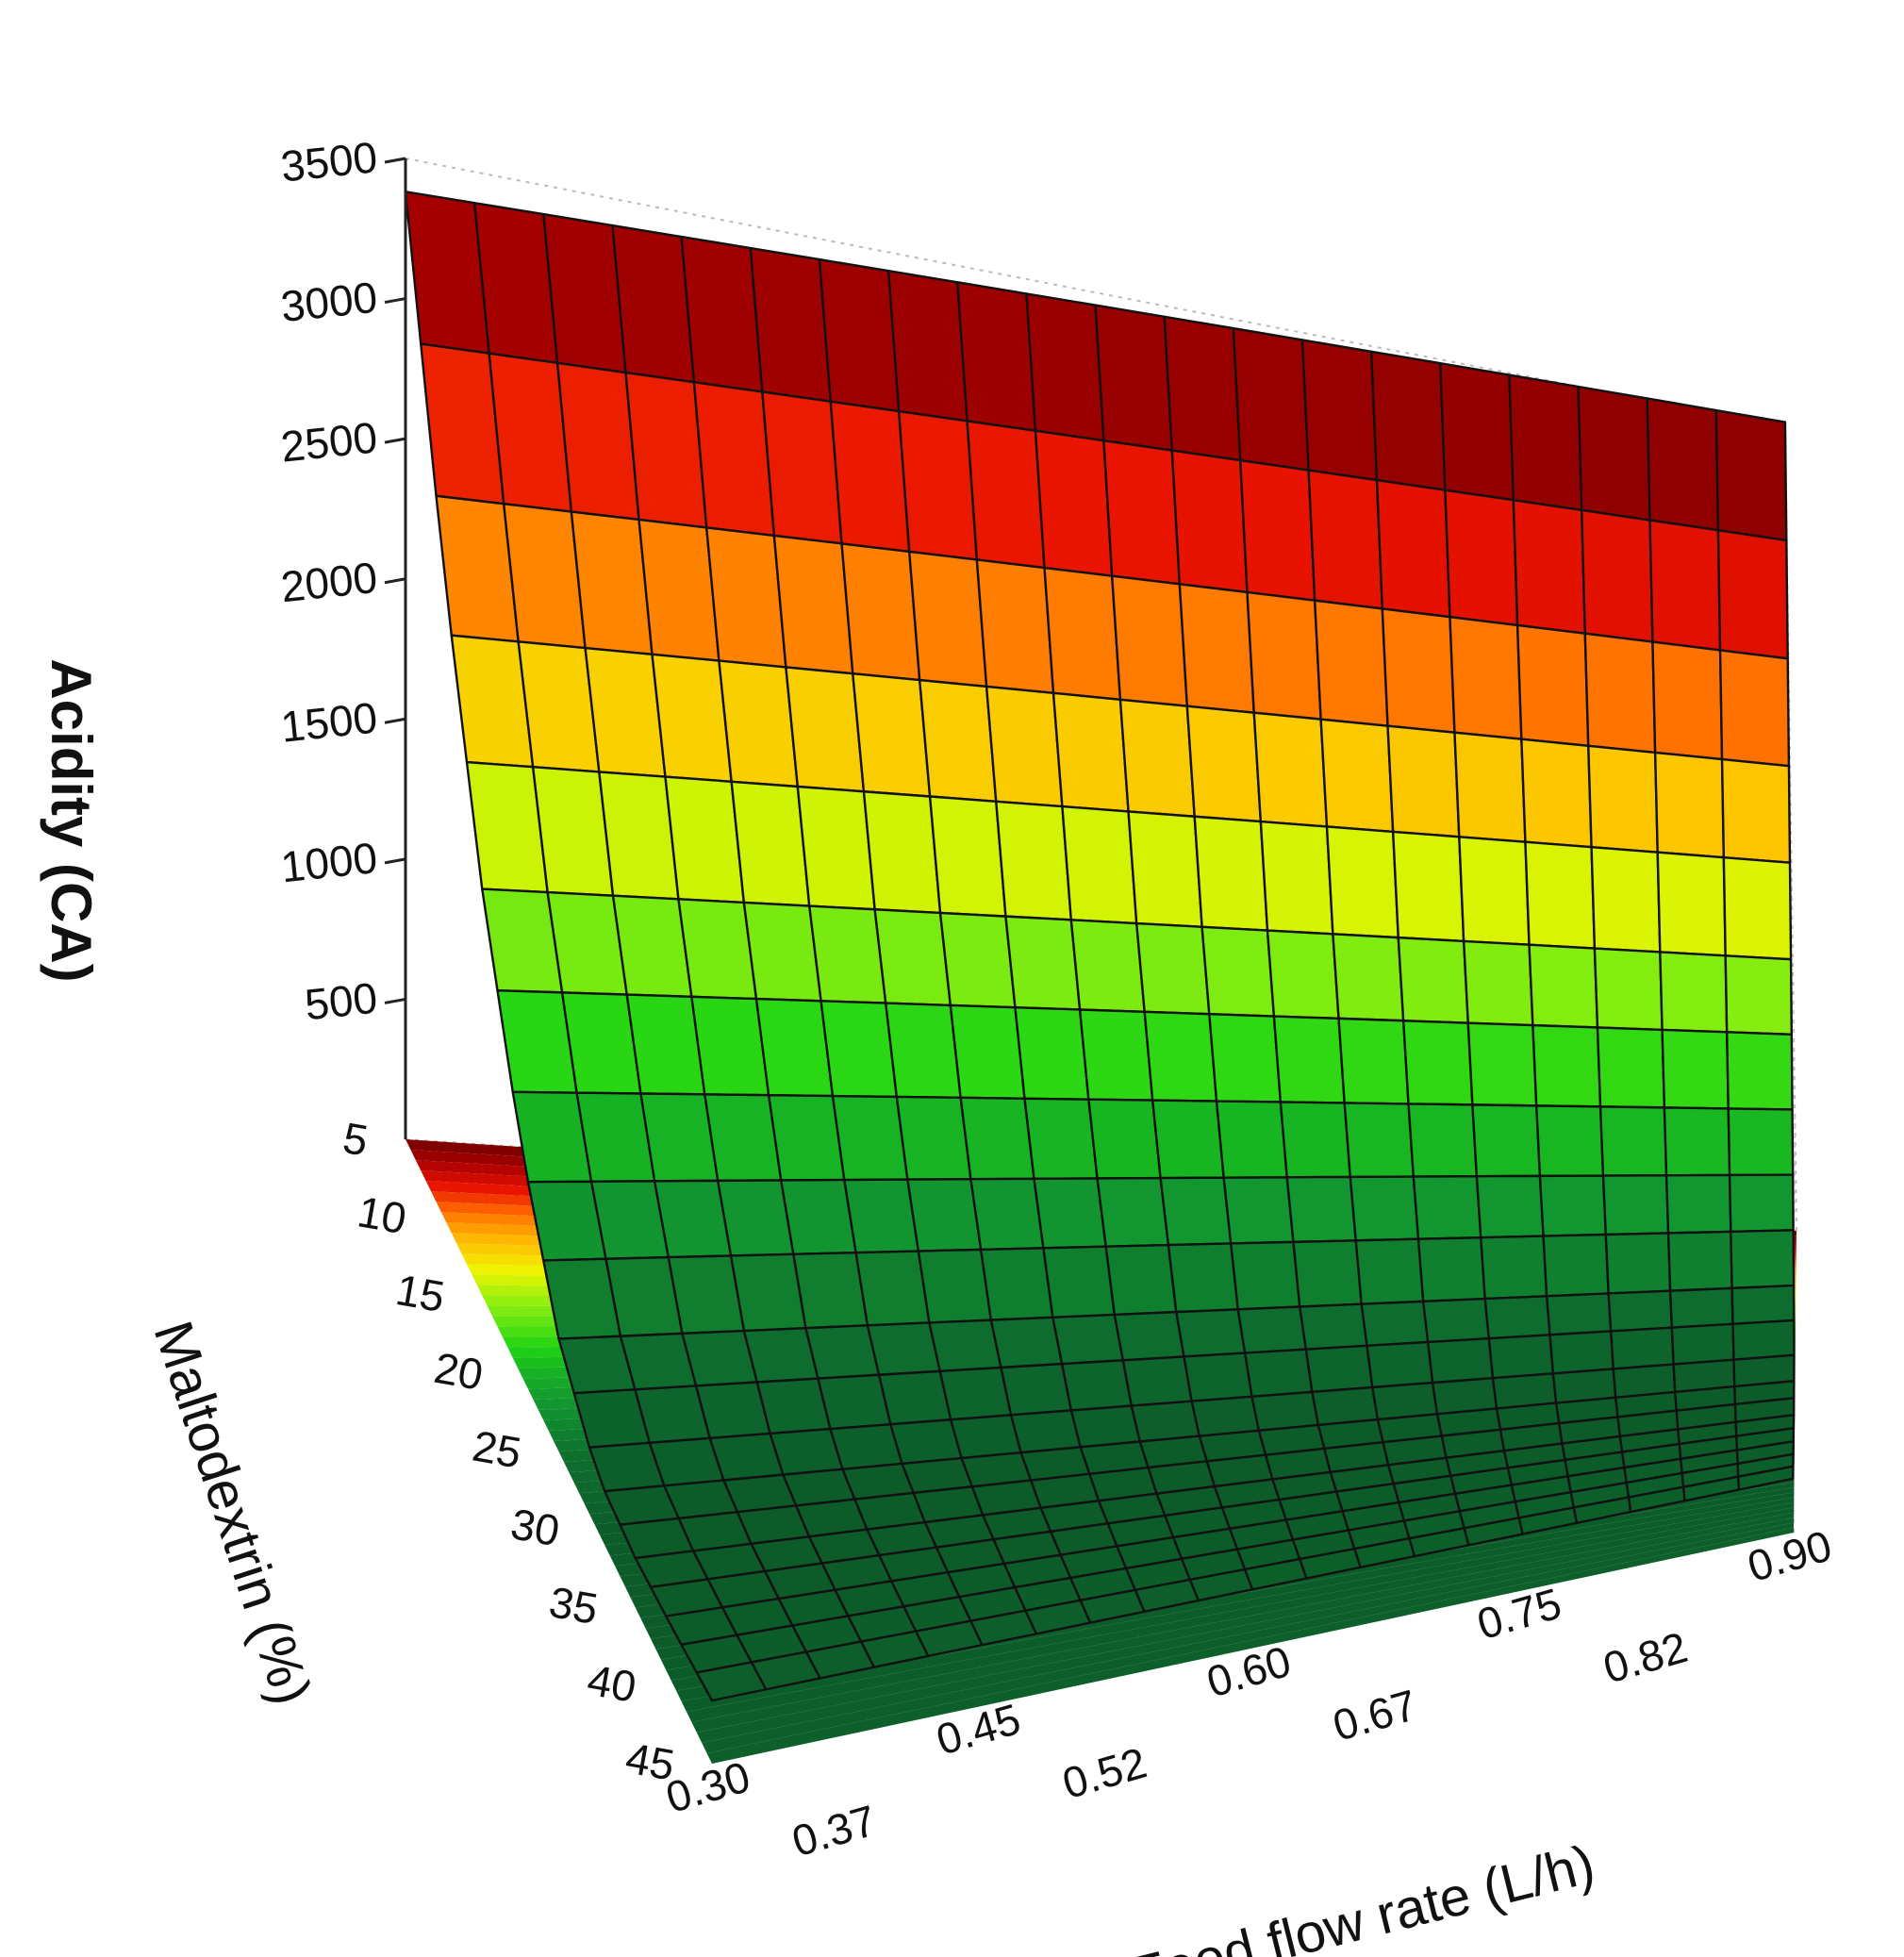 The width and height of the screenshot is (1904, 1957). What do you see at coordinates (420, 1293) in the screenshot?
I see `y-tick-label: 15` at bounding box center [420, 1293].